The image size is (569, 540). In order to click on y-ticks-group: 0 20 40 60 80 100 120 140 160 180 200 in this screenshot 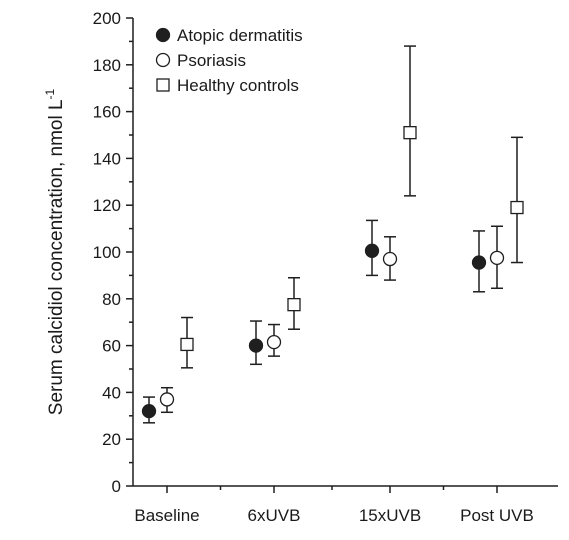, I will do `click(113, 252)`.